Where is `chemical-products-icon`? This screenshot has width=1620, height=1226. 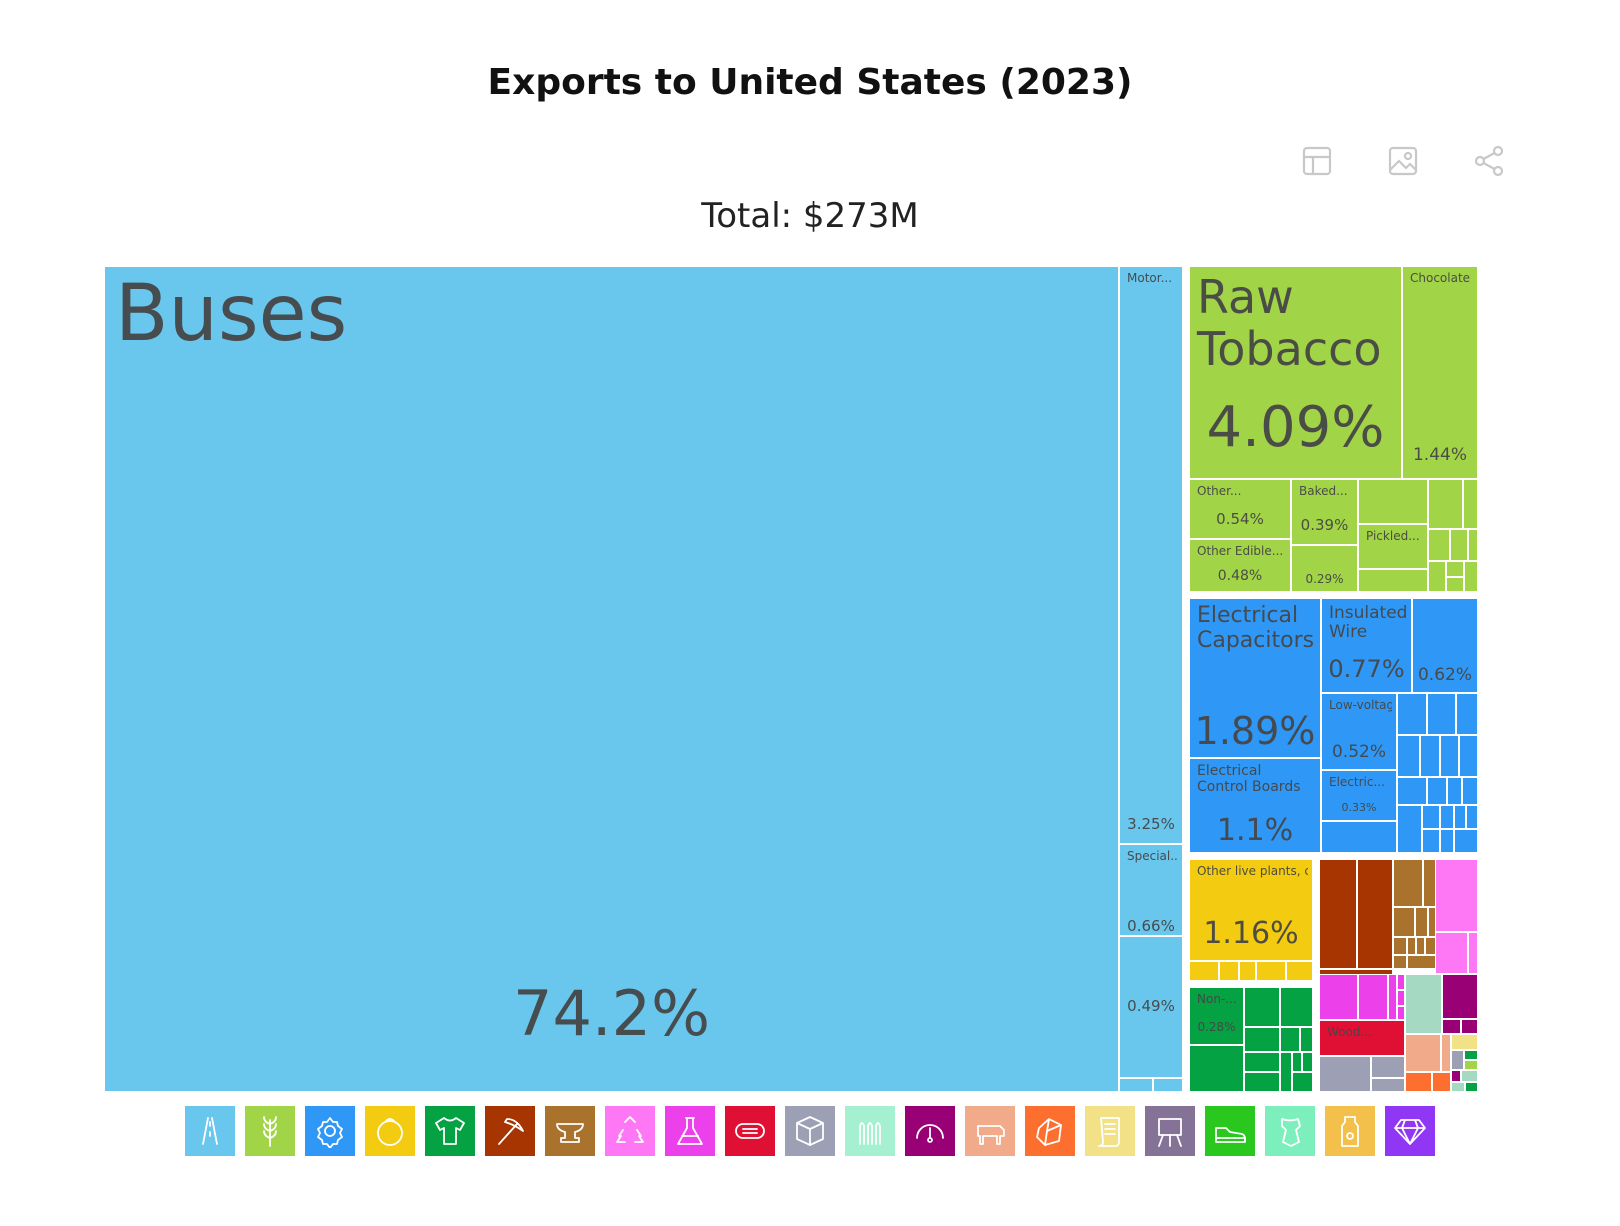
chemical-products-icon is located at coordinates (690, 1131).